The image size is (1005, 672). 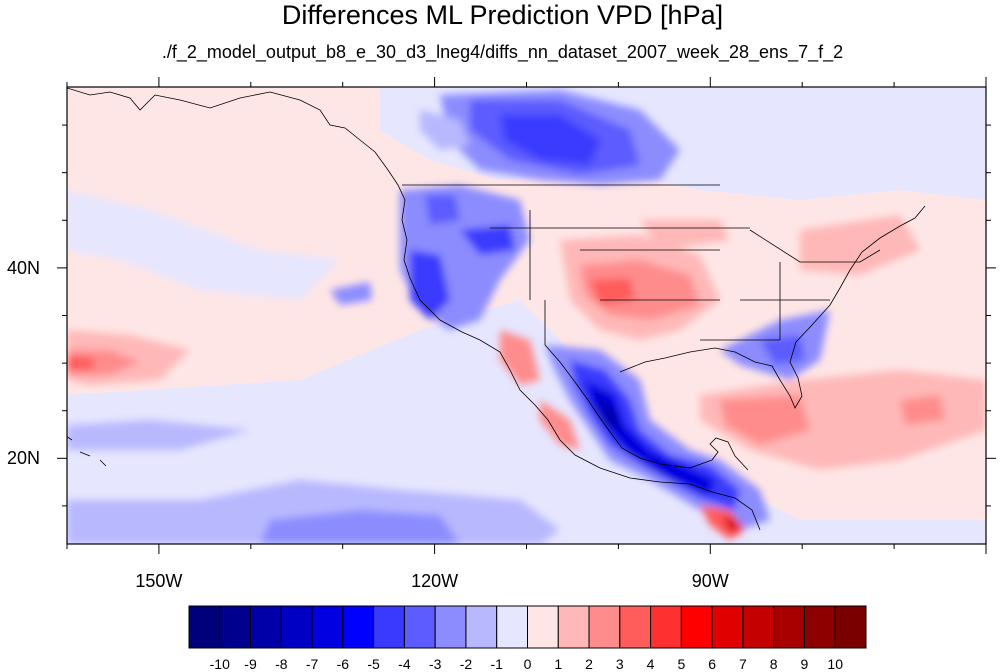 I want to click on colorbar-label: 10, so click(x=835, y=664).